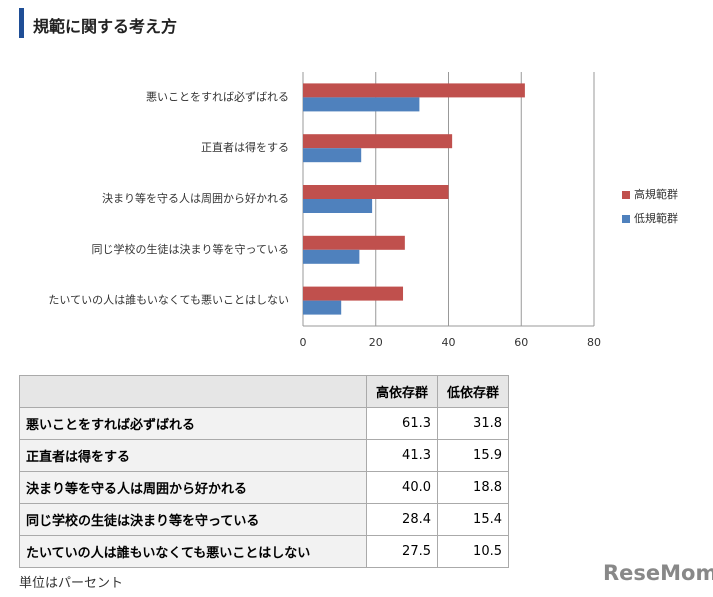 The image size is (713, 597). Describe the element at coordinates (449, 342) in the screenshot. I see `x-tick-label: 40` at that location.